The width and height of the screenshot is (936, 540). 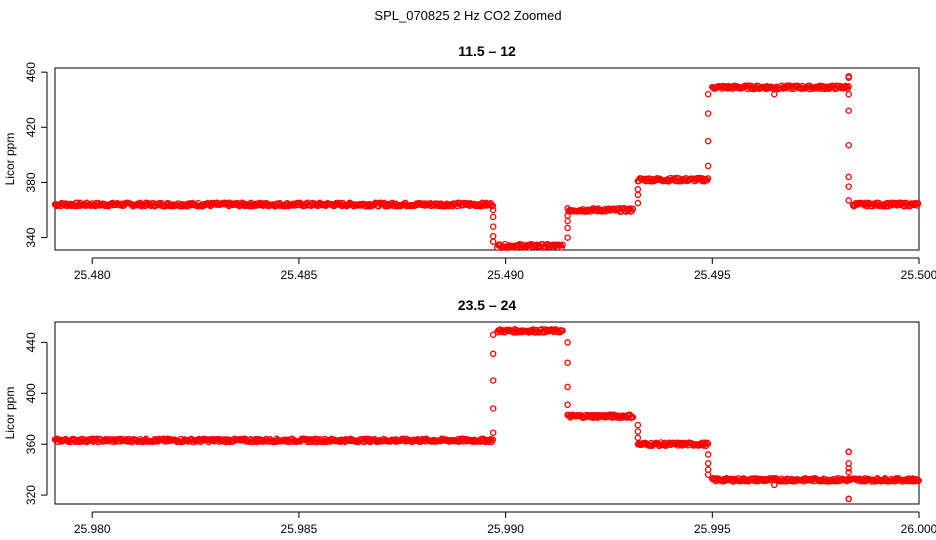 I want to click on panel-title: 11.5 – 12, so click(x=487, y=51).